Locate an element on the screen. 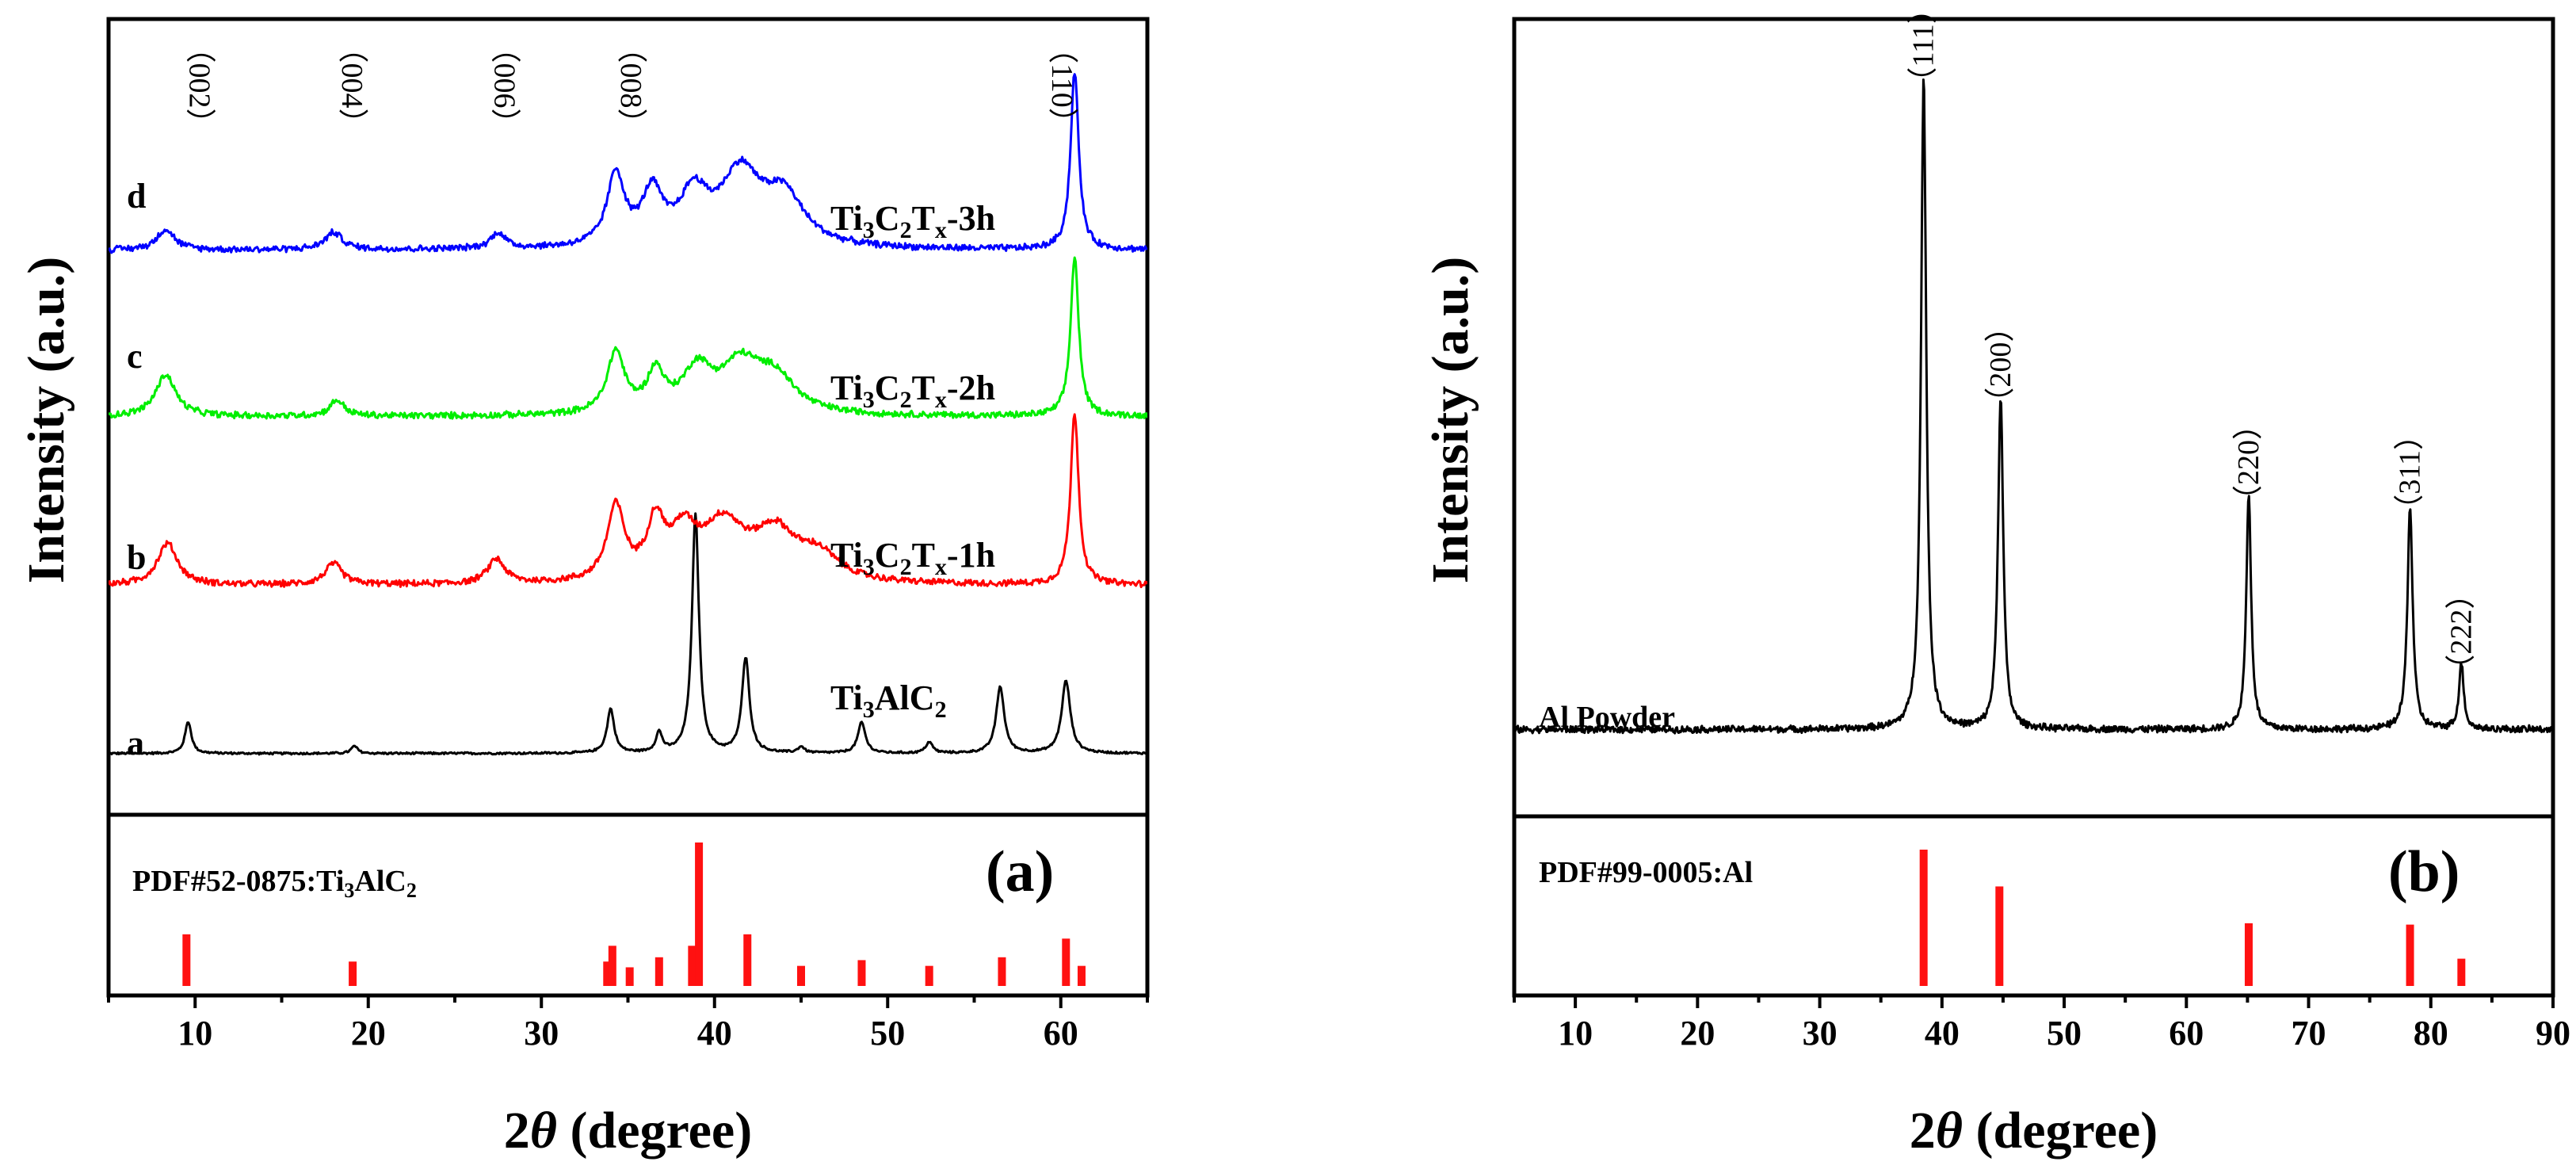  series-label: Ti3AlC2 is located at coordinates (888, 700).